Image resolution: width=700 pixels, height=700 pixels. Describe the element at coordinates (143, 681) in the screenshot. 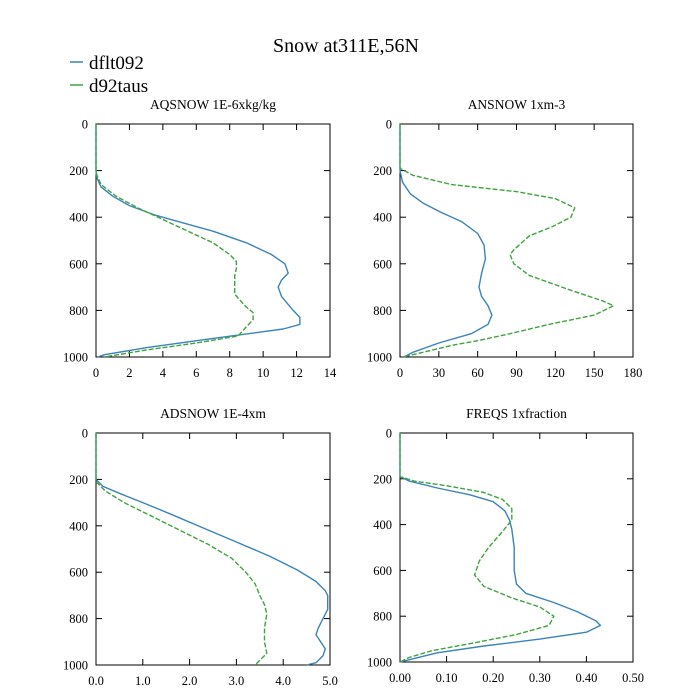

I see `adsnow-xtick-label: 1.0` at that location.